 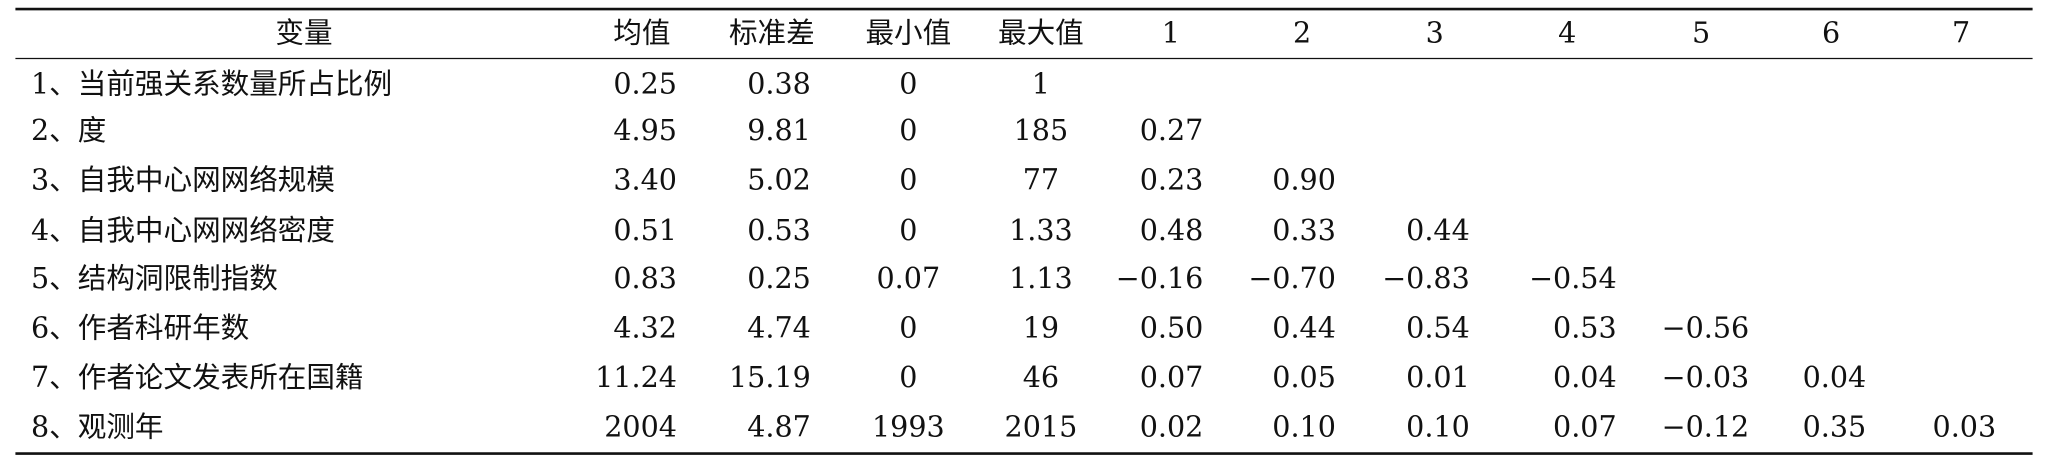 What do you see at coordinates (1160, 278) in the screenshot?
I see `cell: −0.16` at bounding box center [1160, 278].